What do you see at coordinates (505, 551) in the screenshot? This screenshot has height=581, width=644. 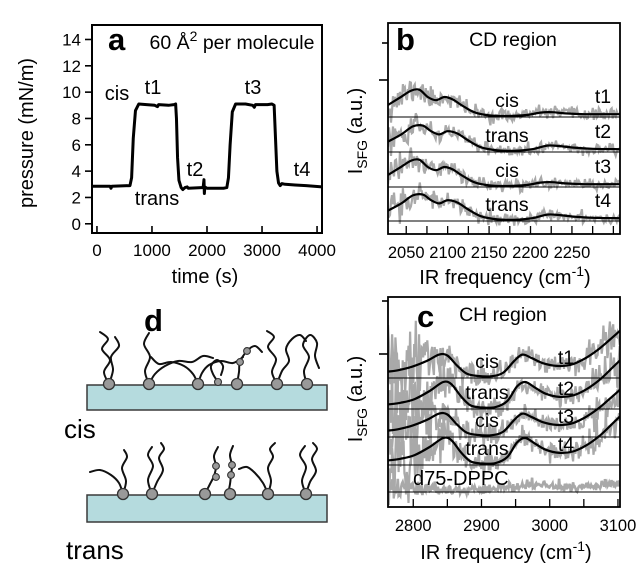 I see `panel-c-xaxis-label: IR frequency (cm-1)` at bounding box center [505, 551].